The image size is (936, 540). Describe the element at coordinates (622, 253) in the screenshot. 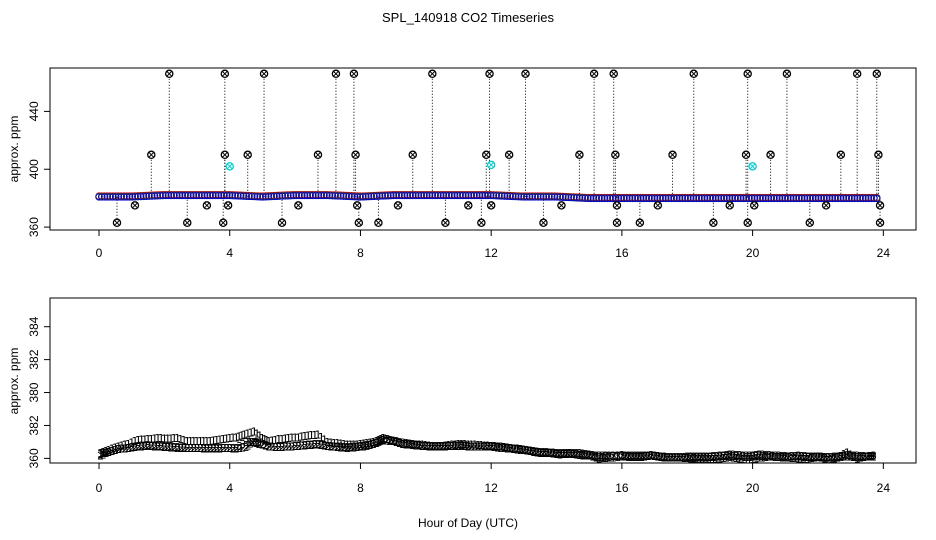

I see `top-x-tick-label: 16` at that location.